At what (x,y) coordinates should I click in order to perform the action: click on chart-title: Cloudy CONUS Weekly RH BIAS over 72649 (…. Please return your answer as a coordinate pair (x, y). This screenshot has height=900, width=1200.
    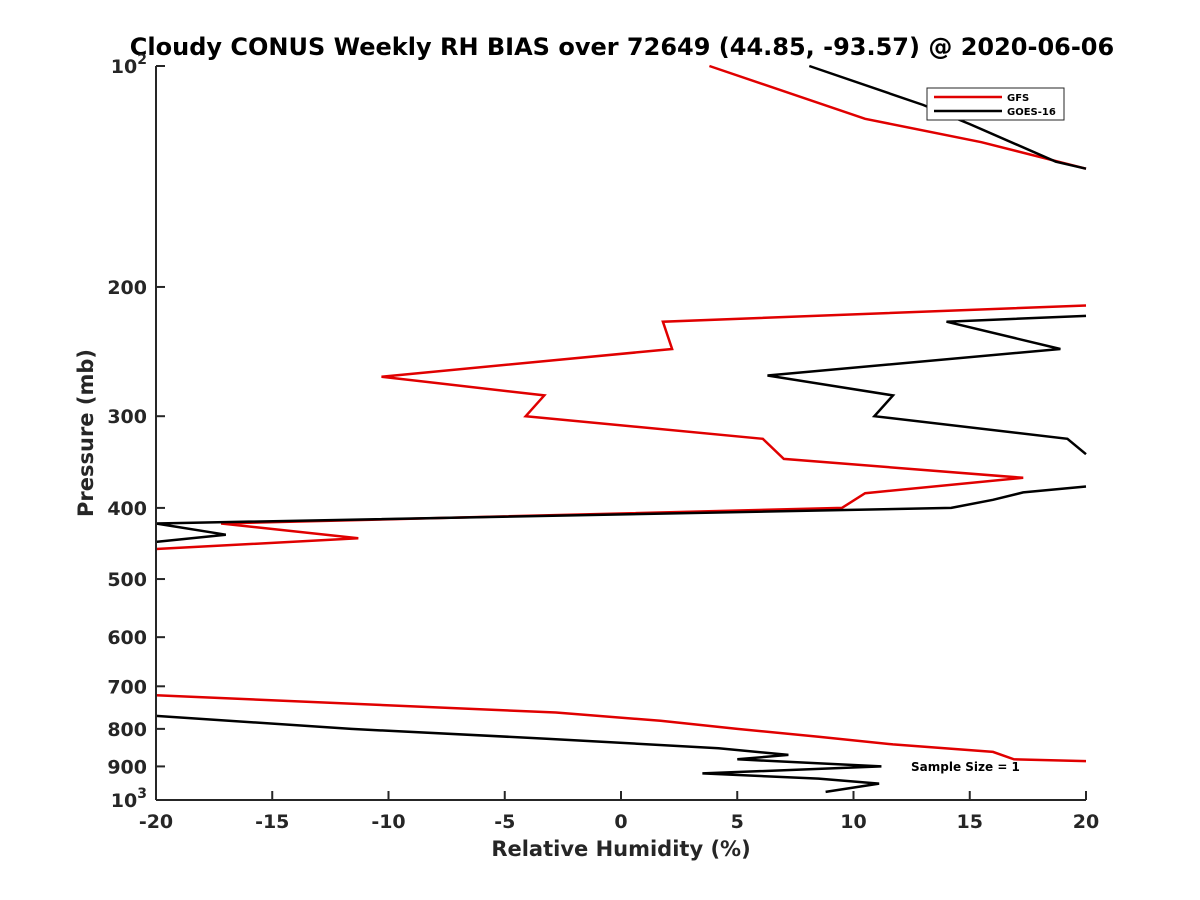
    Looking at the image, I should click on (622, 47).